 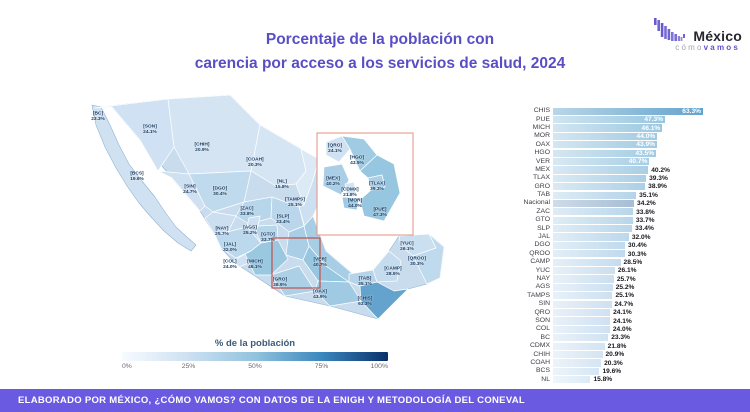 I want to click on bar-gto, so click(x=593, y=220).